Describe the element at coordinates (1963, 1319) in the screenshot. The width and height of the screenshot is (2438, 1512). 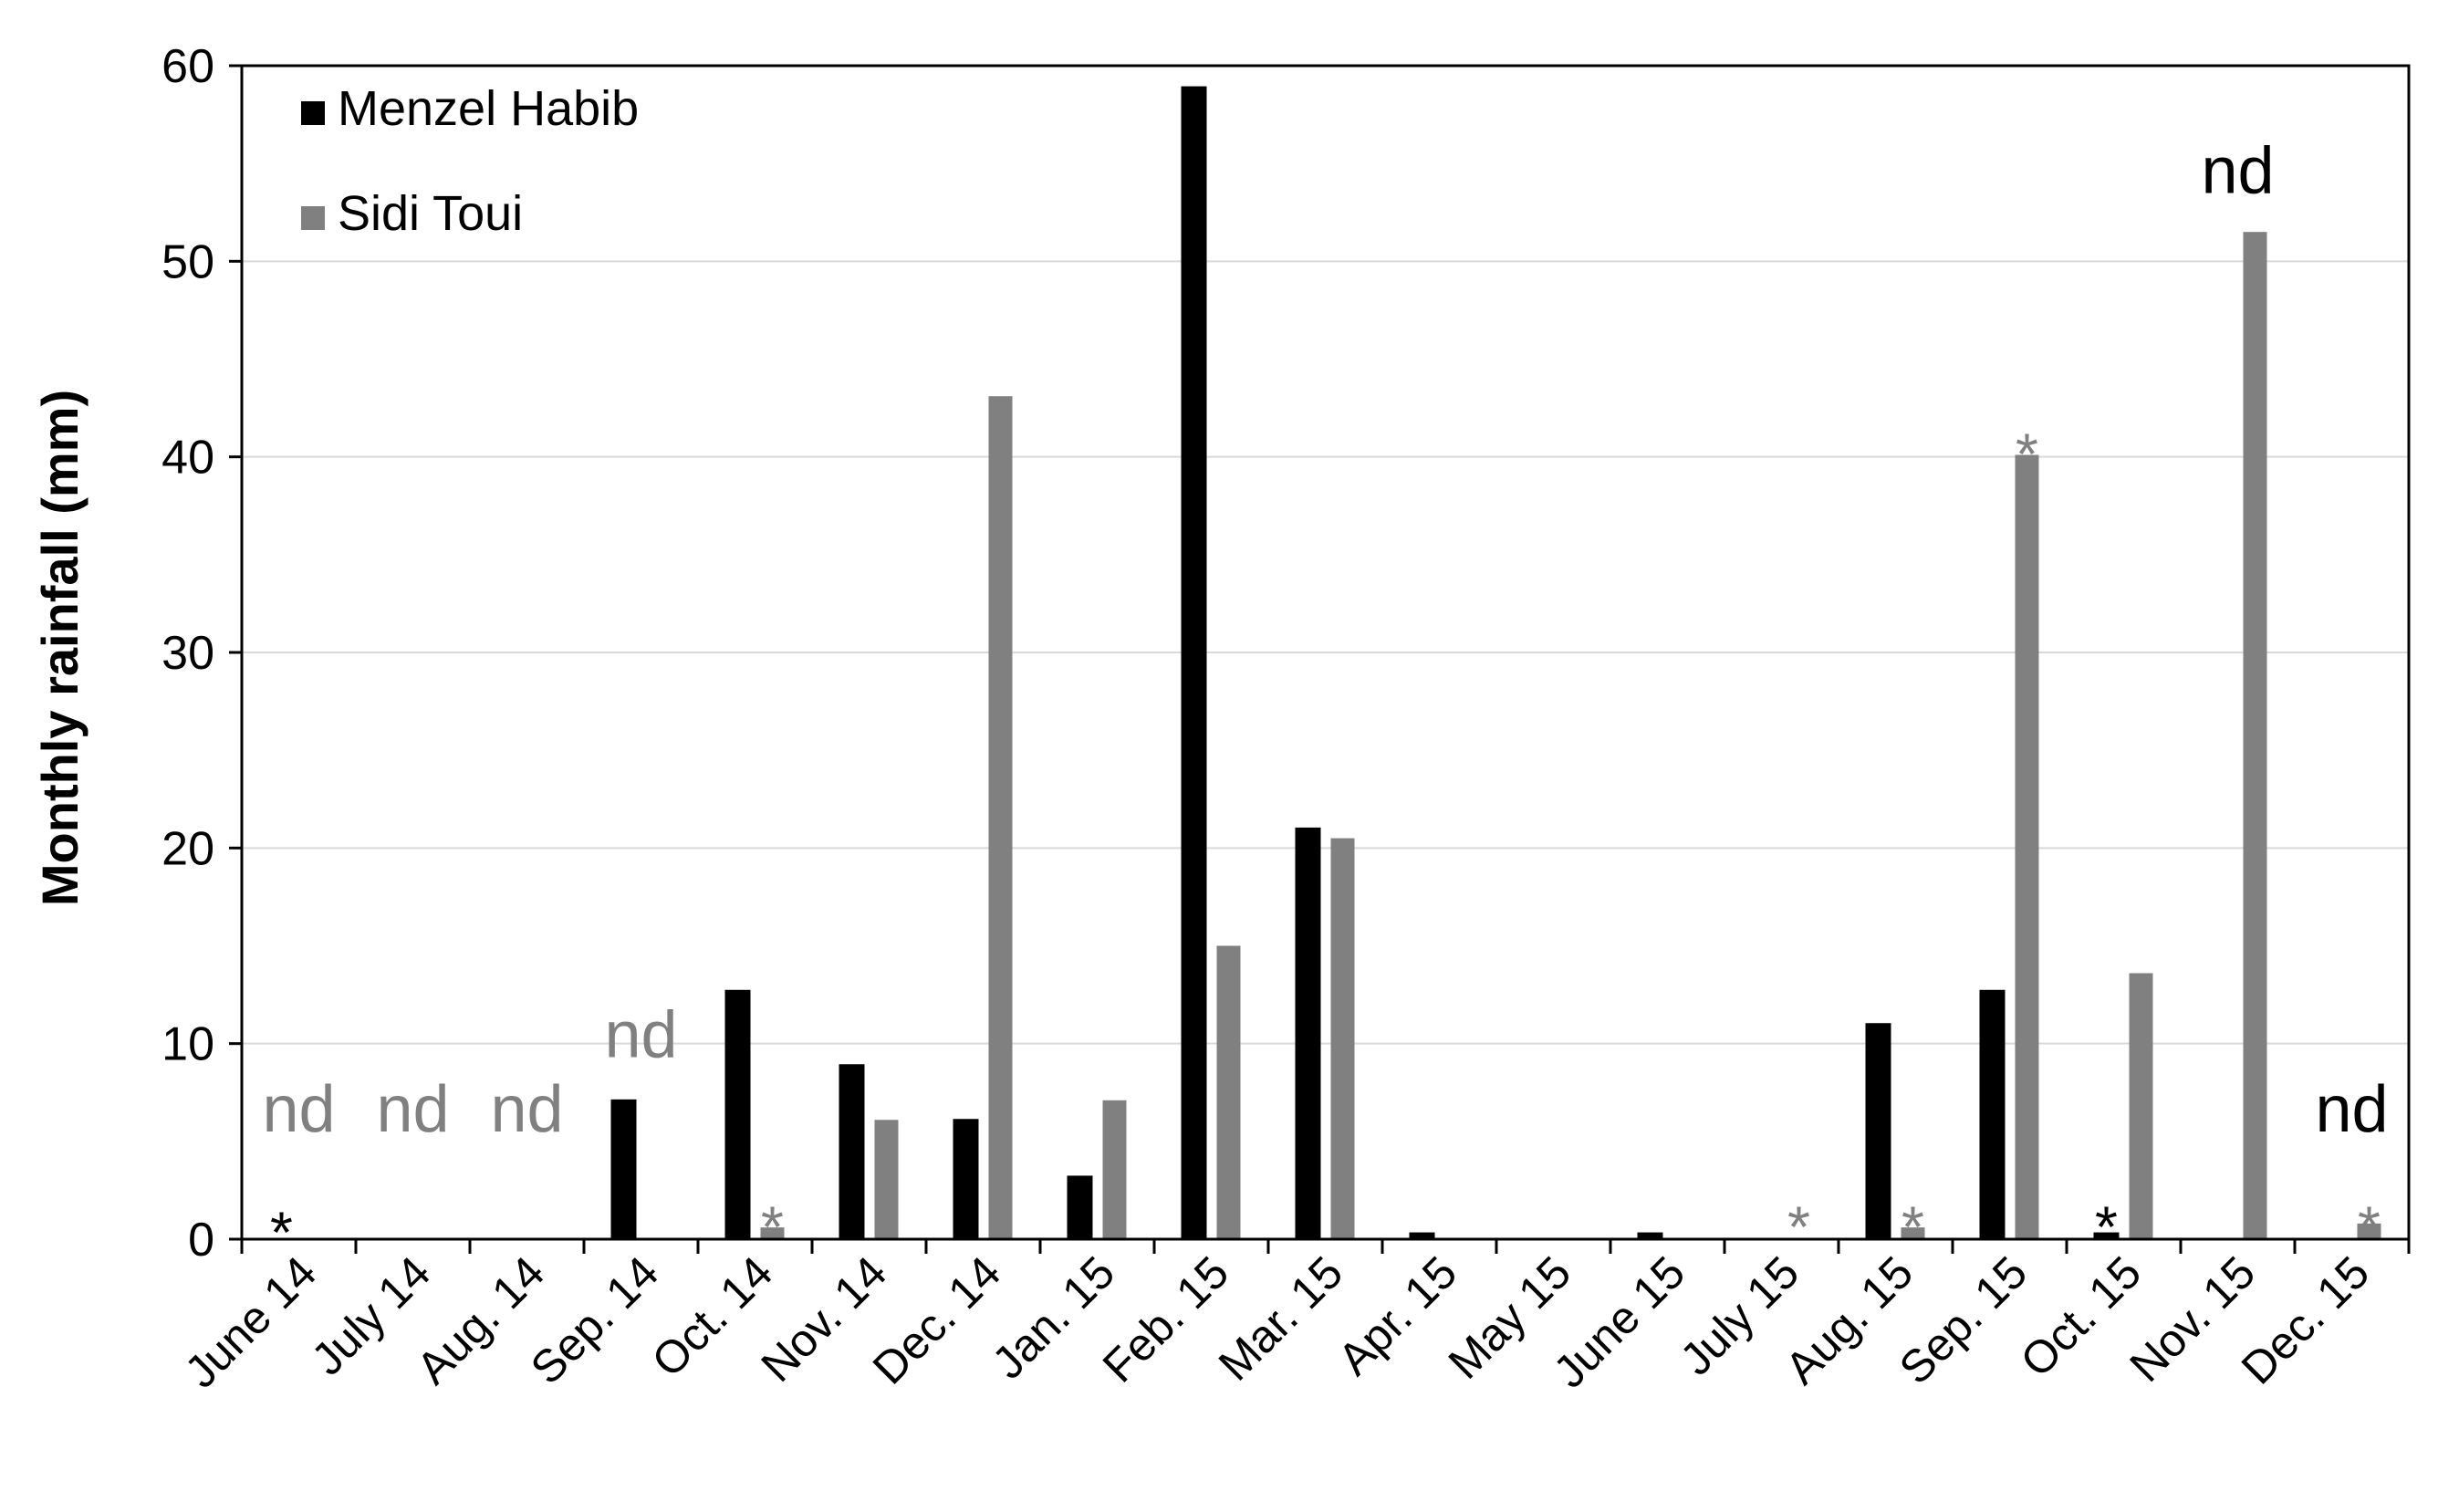
I see `x-tick-label: Sep. 15` at that location.